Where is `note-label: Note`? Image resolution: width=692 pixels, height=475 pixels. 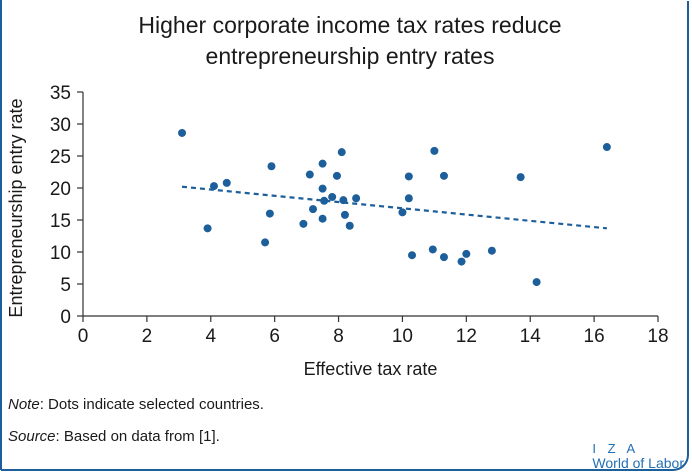
note-label: Note is located at coordinates (24, 404).